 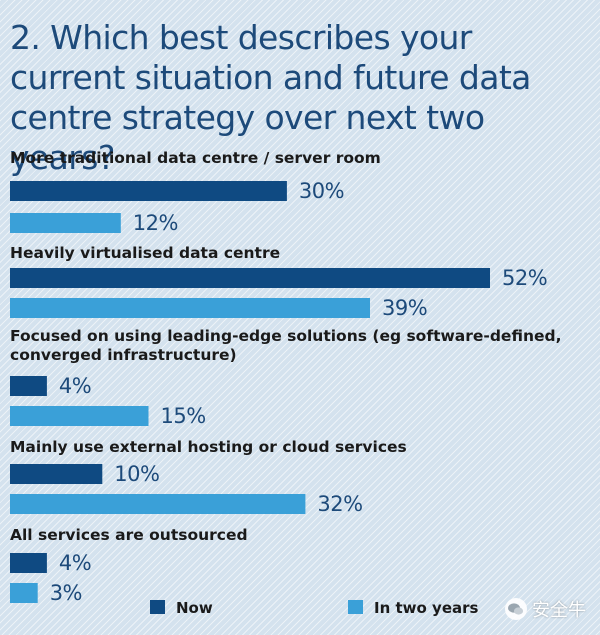 I want to click on watermark-text: 安全牛, so click(x=559, y=610).